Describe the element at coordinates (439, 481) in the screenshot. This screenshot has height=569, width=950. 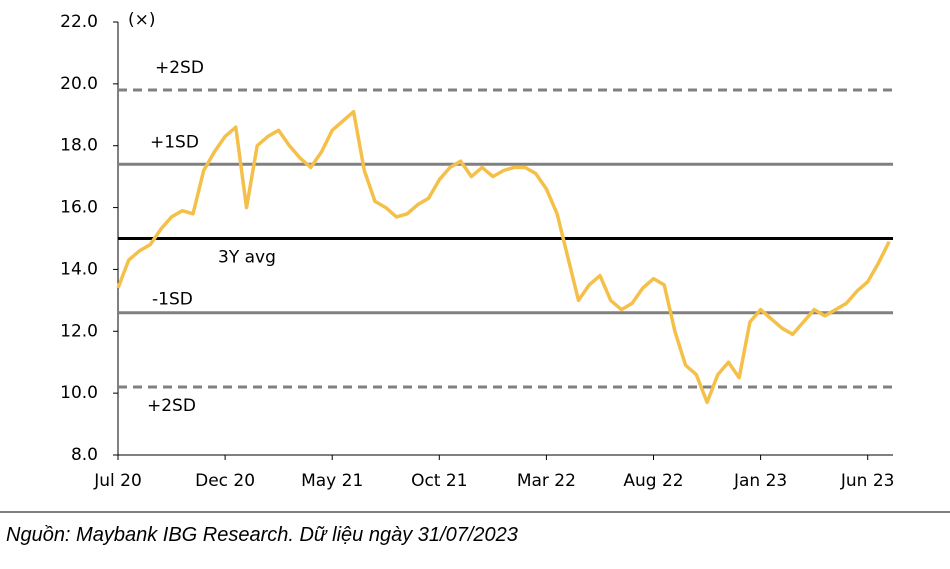
I see `x-tick-label: Oct 21` at that location.